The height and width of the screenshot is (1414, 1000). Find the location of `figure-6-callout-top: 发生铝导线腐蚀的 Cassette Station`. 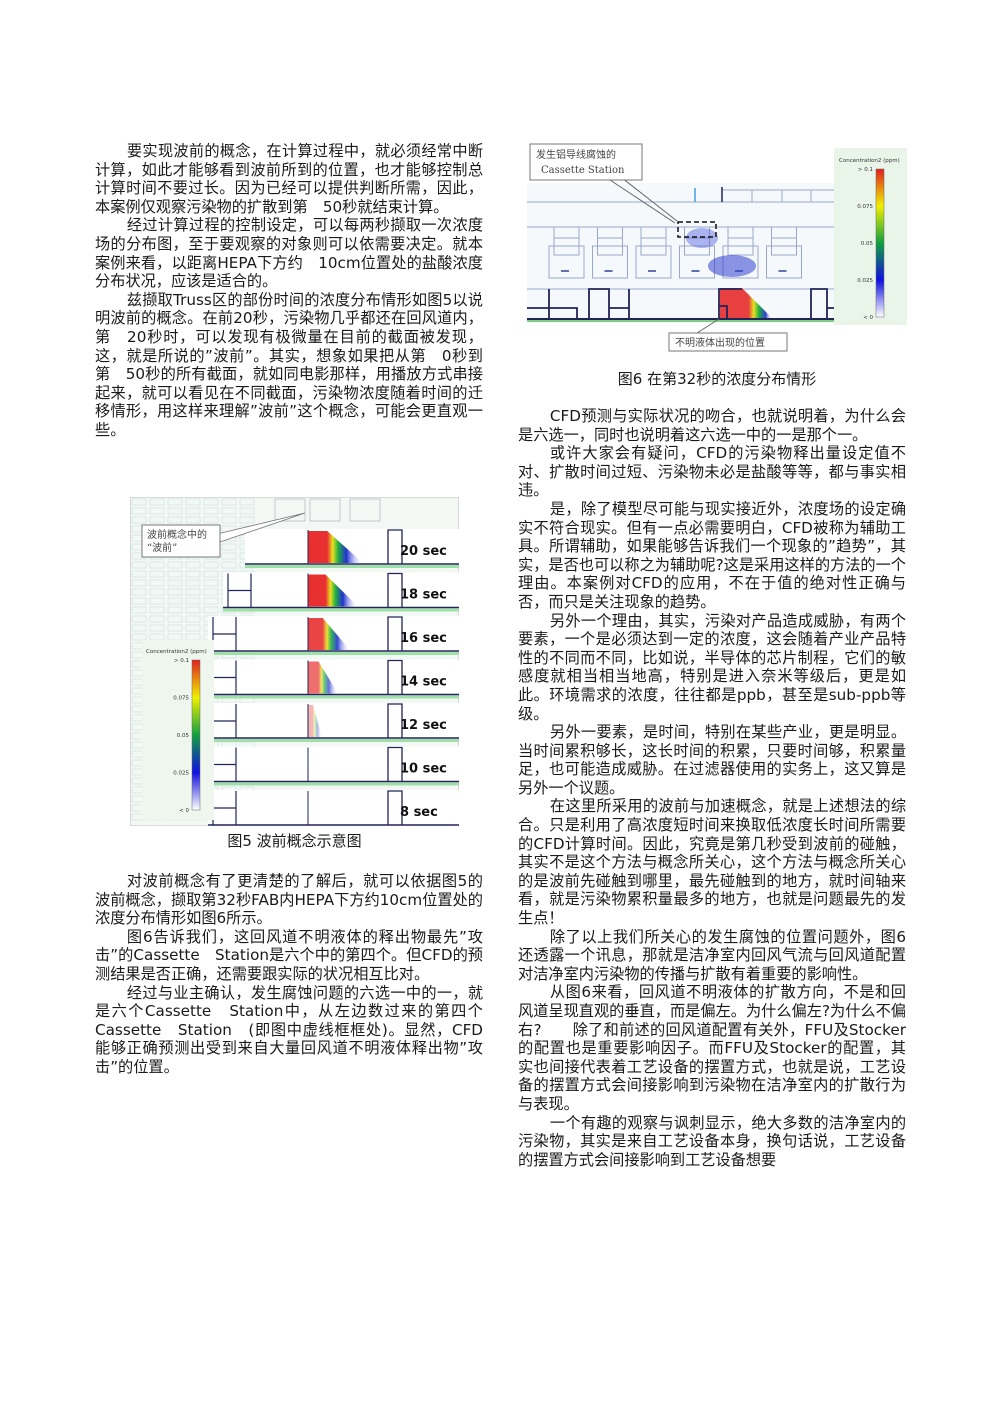

figure-6-callout-top: 发生铝导线腐蚀的 Cassette Station is located at coordinates (603, 183).